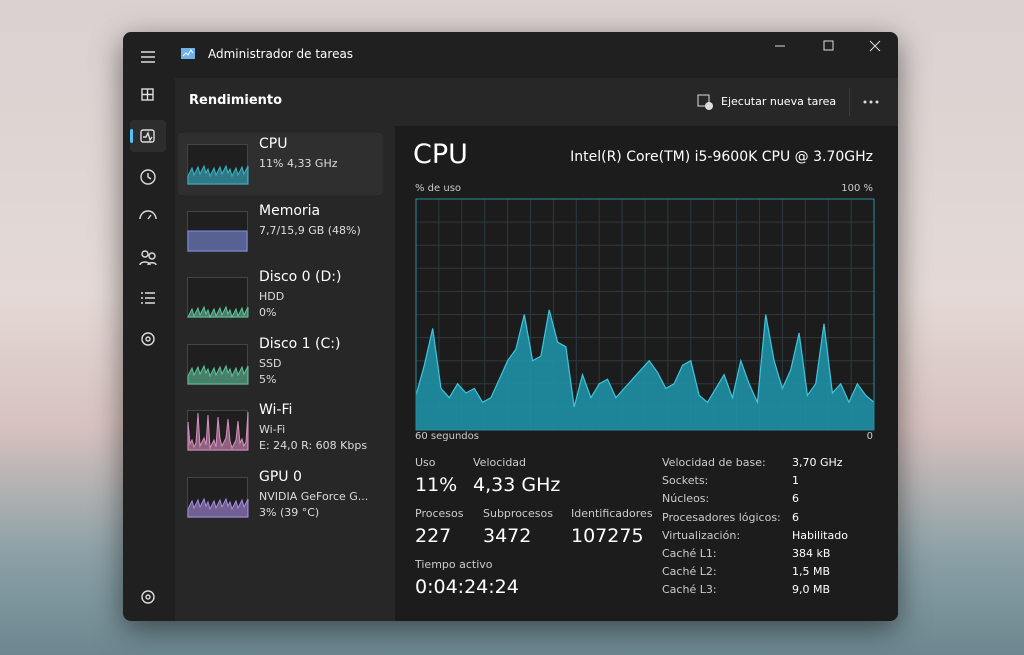  I want to click on item-detail: HDD, so click(272, 296).